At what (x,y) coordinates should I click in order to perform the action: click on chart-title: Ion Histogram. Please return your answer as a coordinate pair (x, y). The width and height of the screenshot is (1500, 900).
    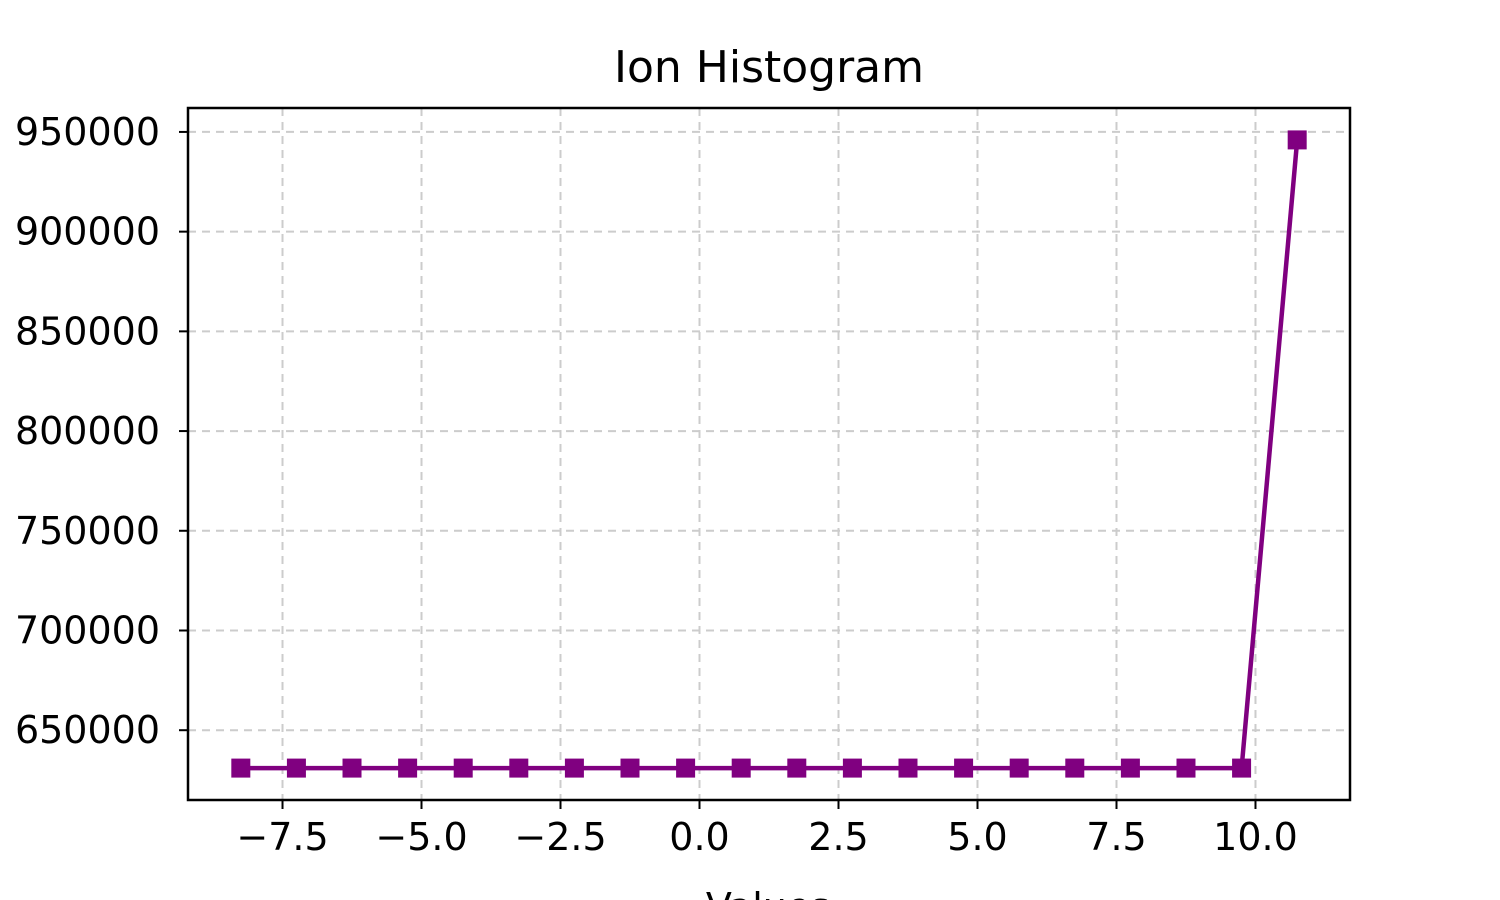
    Looking at the image, I should click on (769, 67).